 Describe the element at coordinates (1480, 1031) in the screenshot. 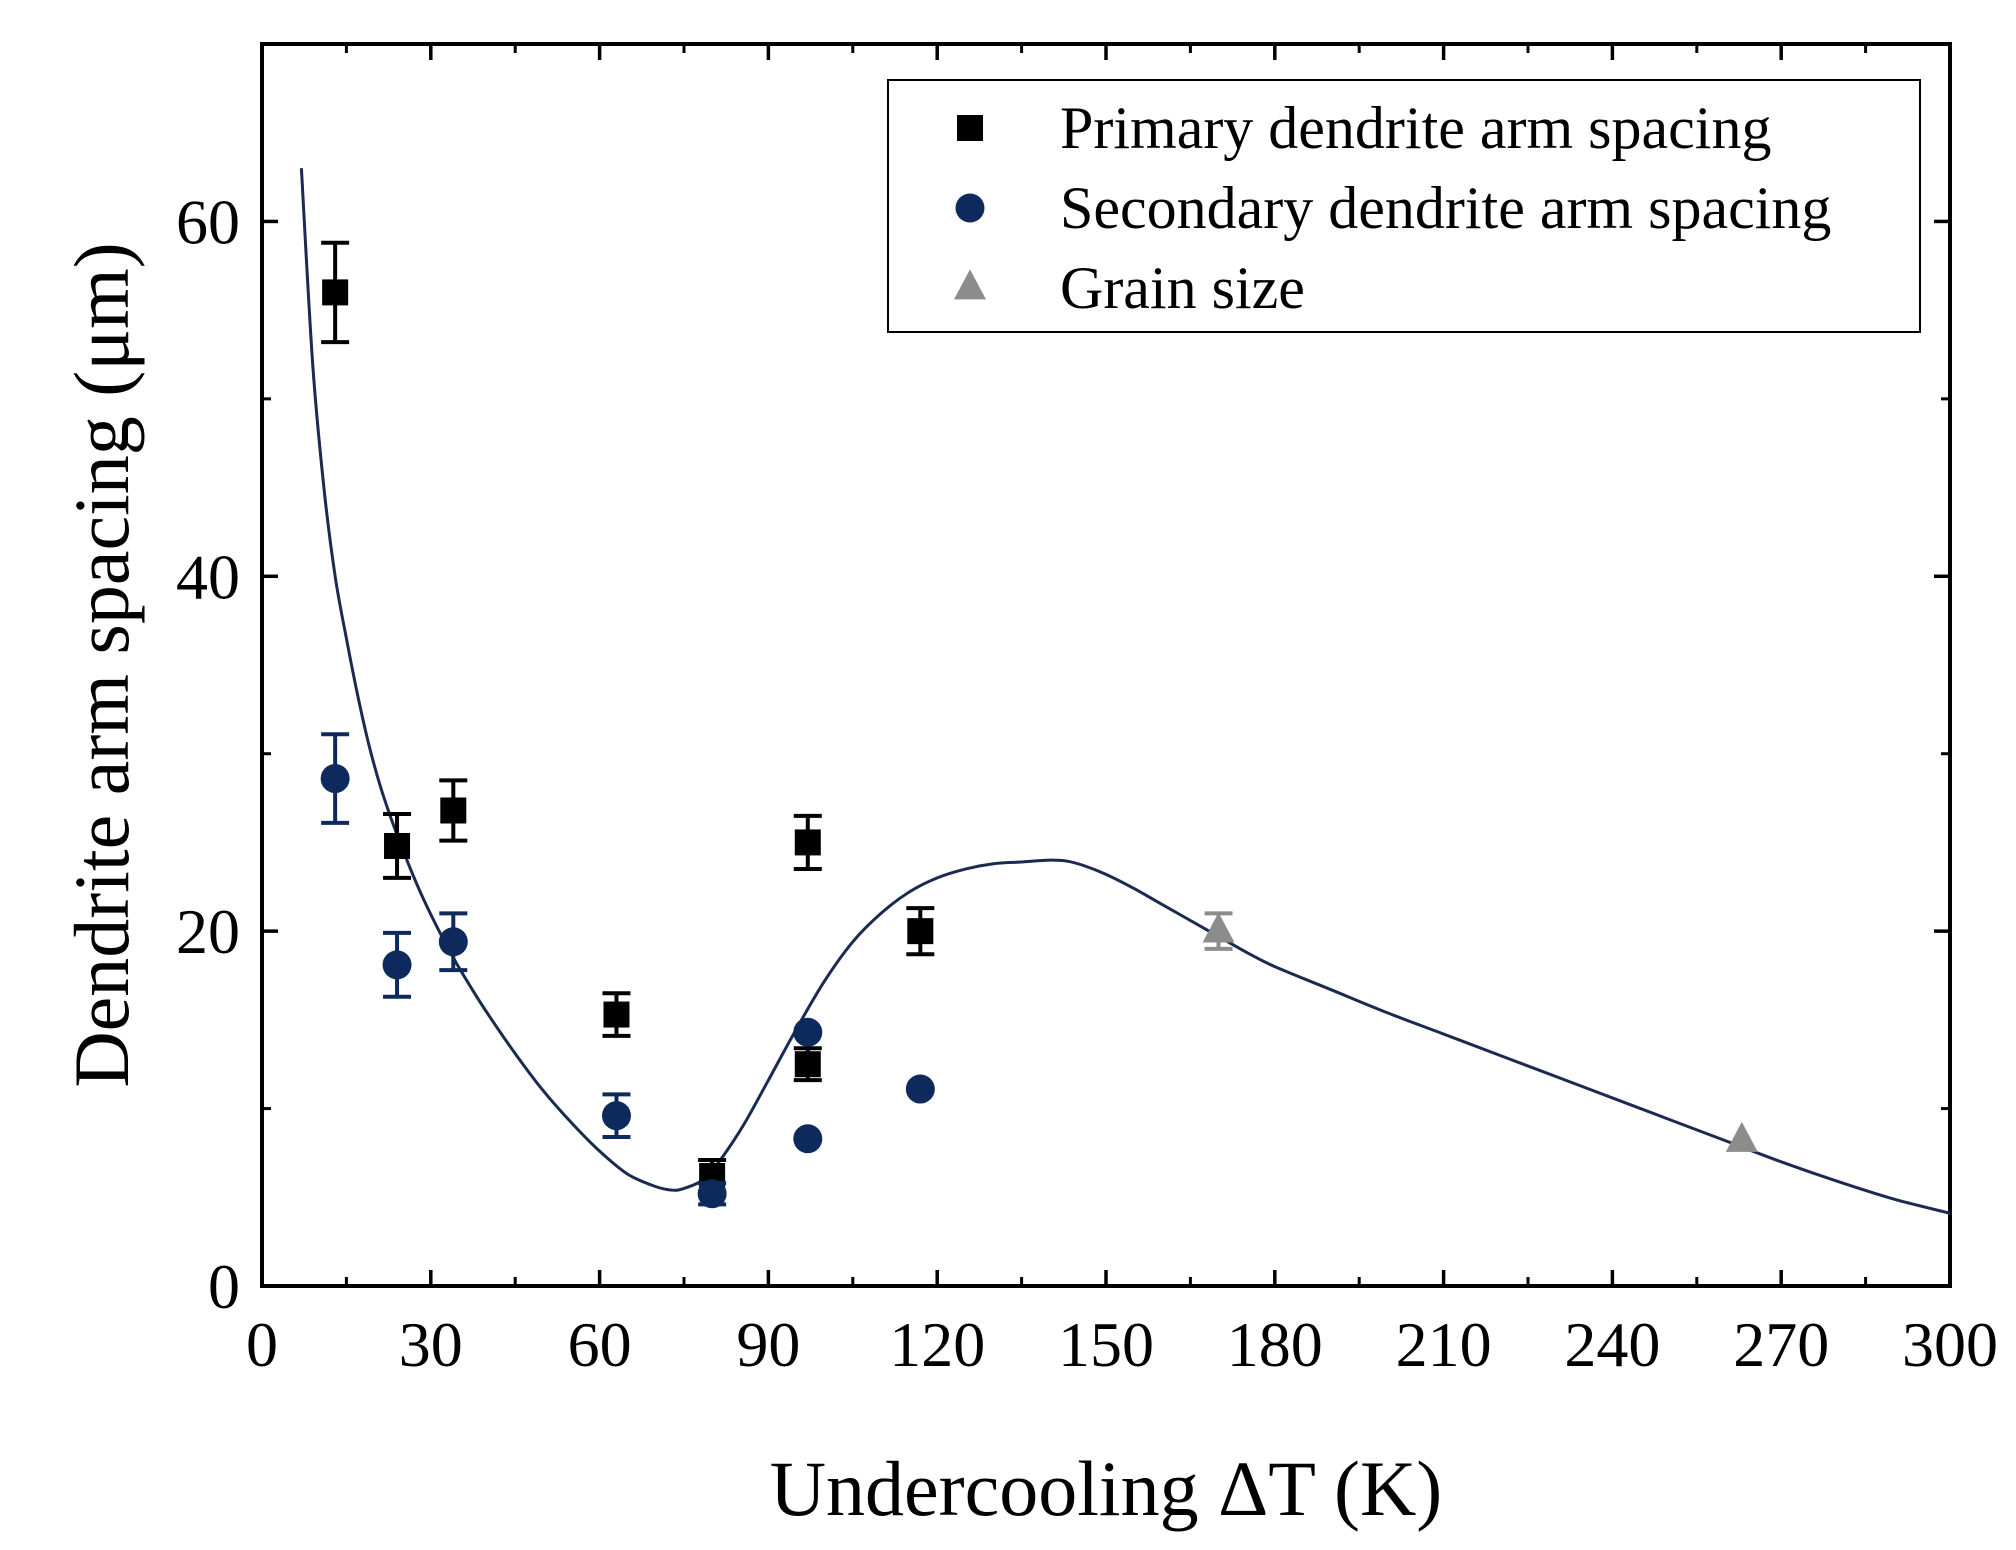

I see `series-triangle-points` at that location.